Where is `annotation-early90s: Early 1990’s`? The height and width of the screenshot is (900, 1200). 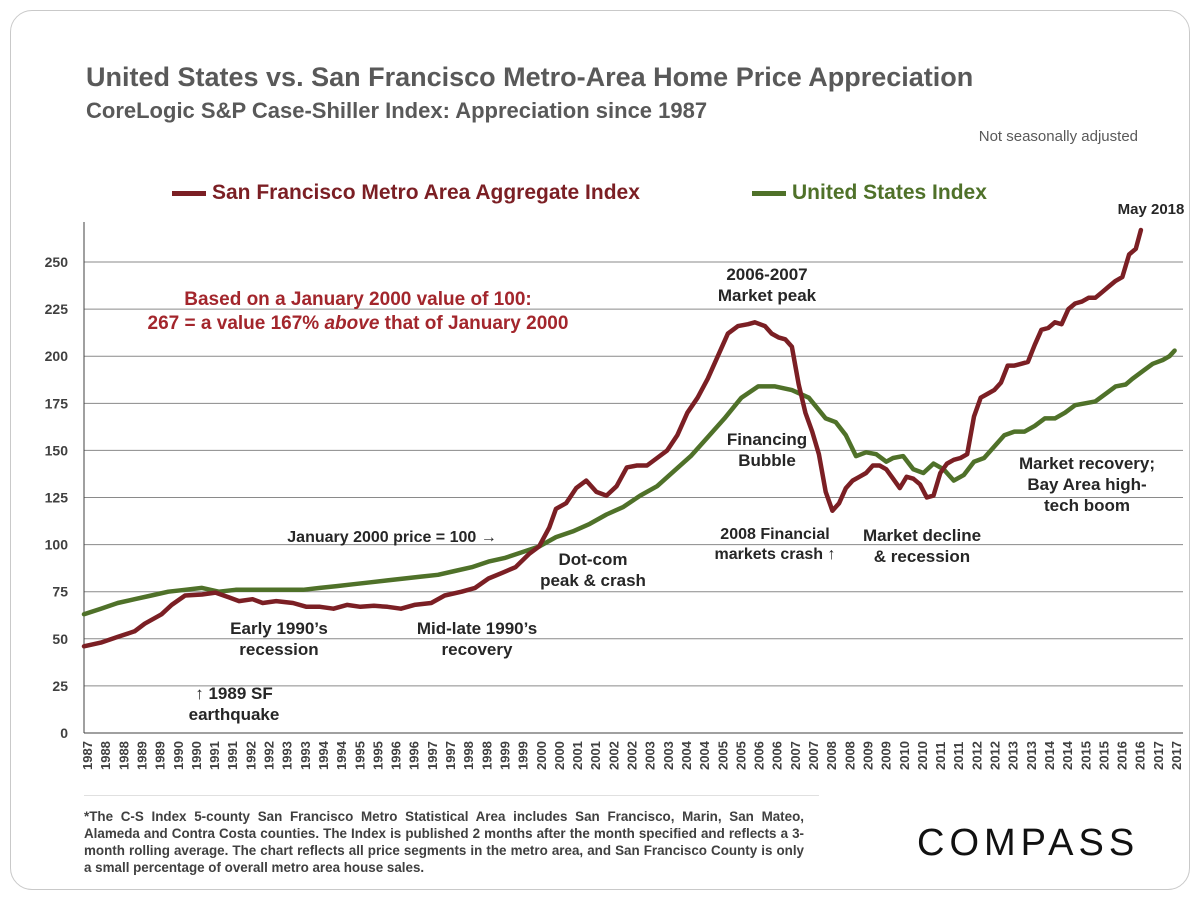
annotation-early90s: Early 1990’s is located at coordinates (279, 628).